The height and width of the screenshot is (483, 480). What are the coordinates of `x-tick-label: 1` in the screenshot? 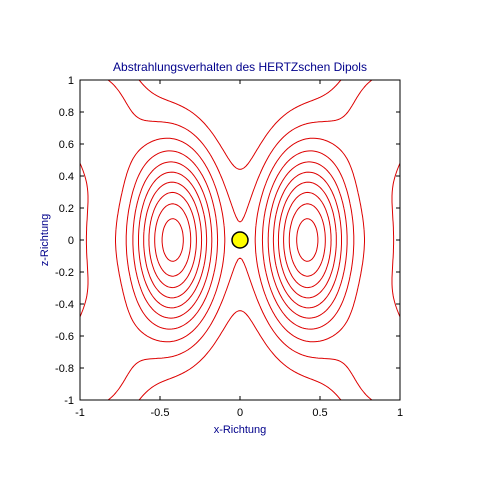 It's located at (400, 413).